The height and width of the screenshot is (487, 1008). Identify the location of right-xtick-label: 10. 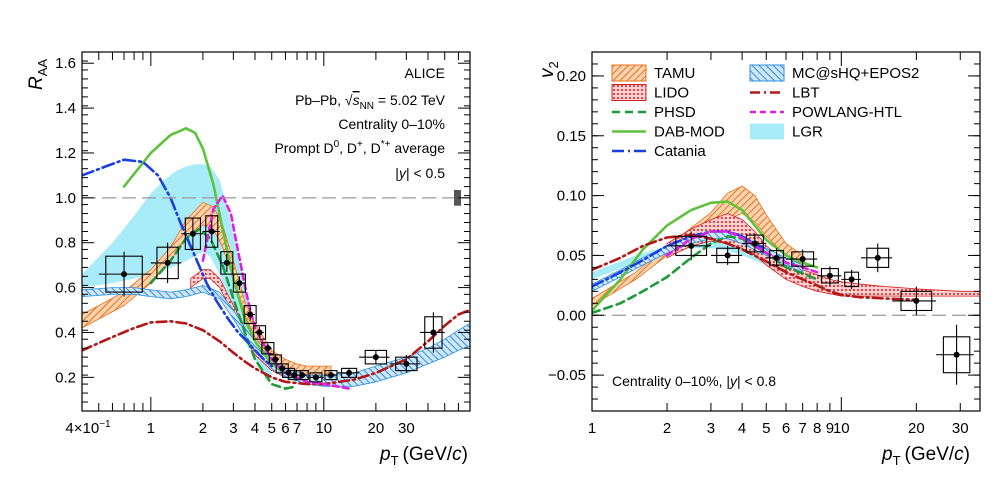
(841, 428).